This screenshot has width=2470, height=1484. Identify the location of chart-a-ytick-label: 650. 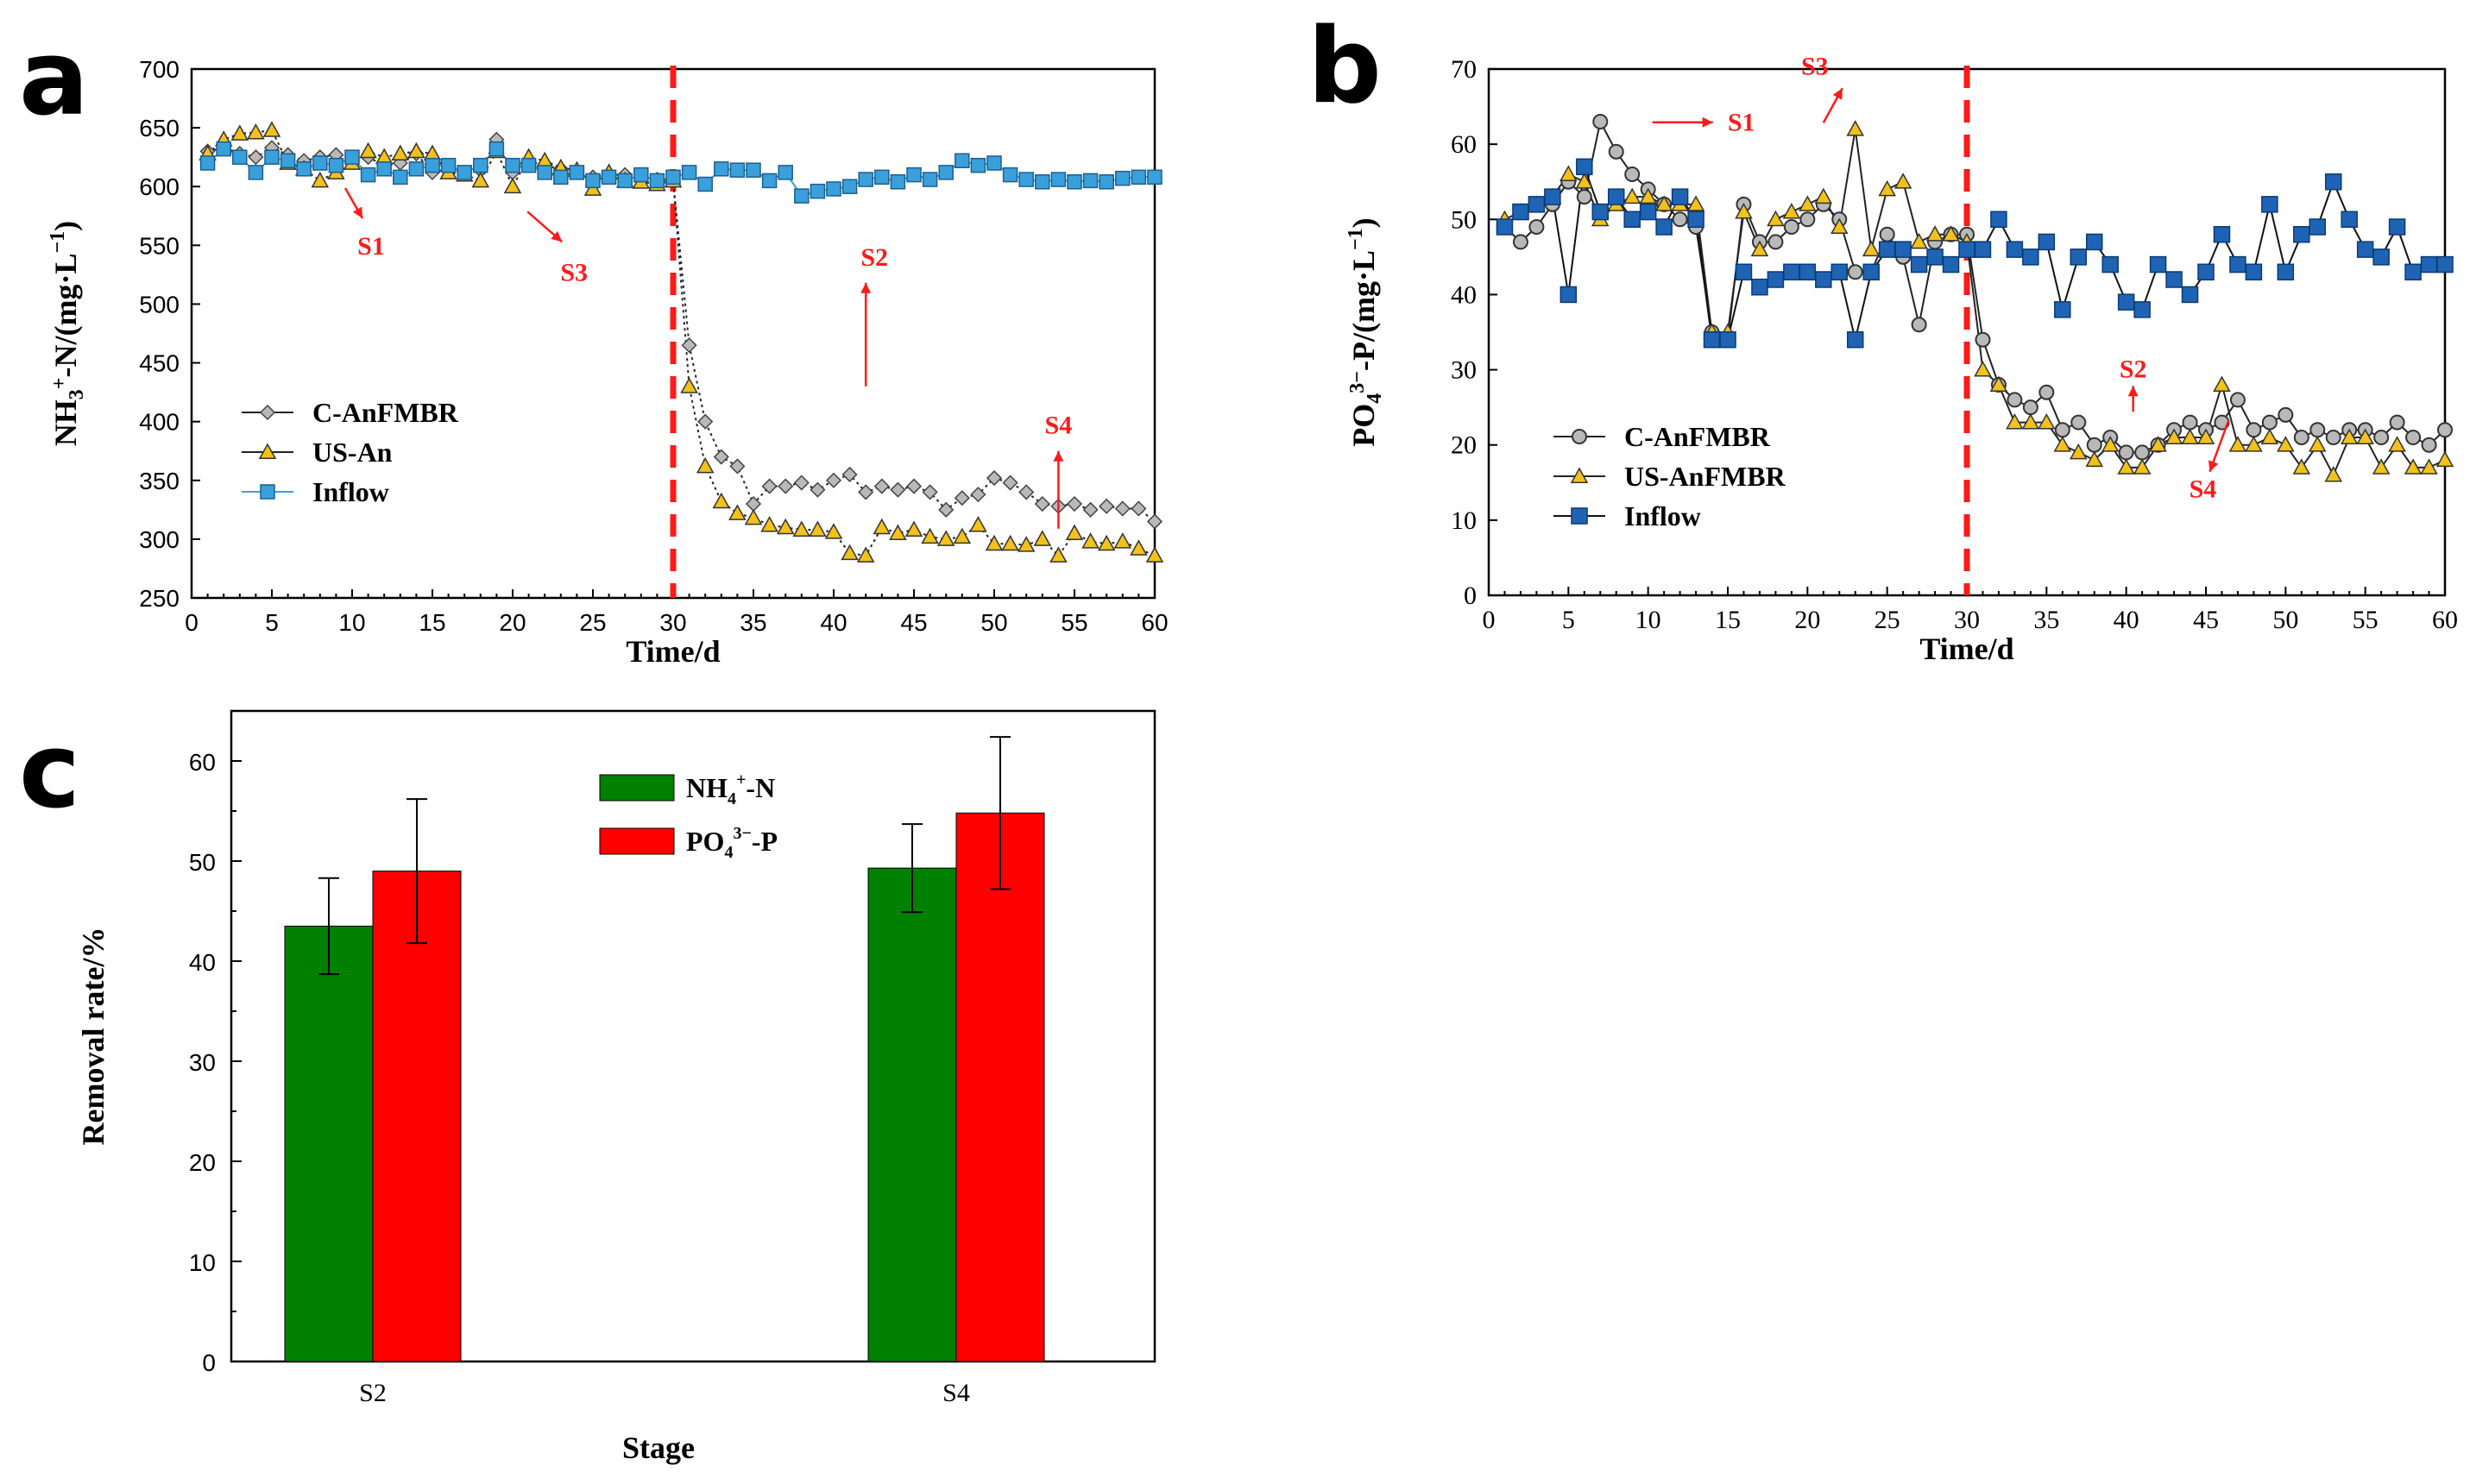
(160, 128).